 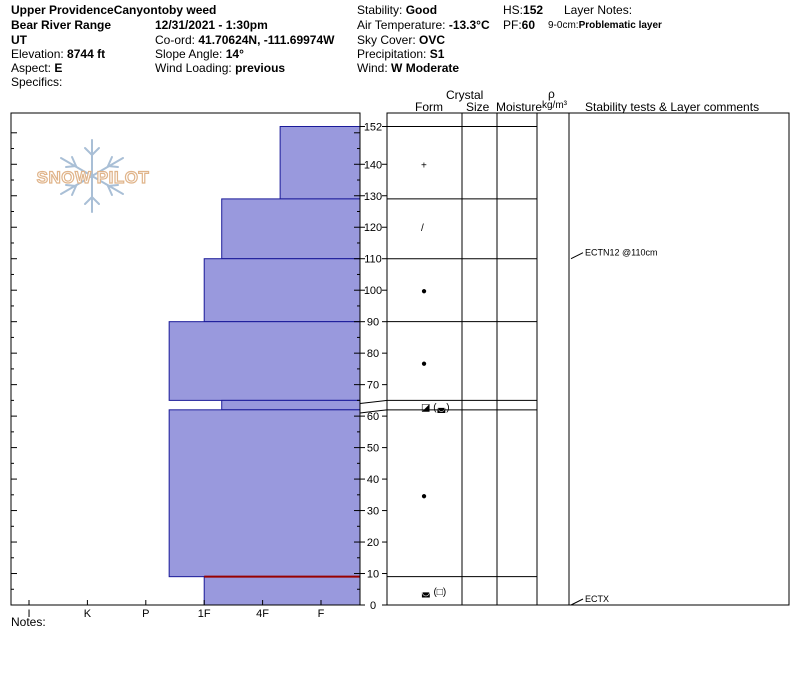 I want to click on hardness-tick-label: 1F, so click(x=204, y=614).